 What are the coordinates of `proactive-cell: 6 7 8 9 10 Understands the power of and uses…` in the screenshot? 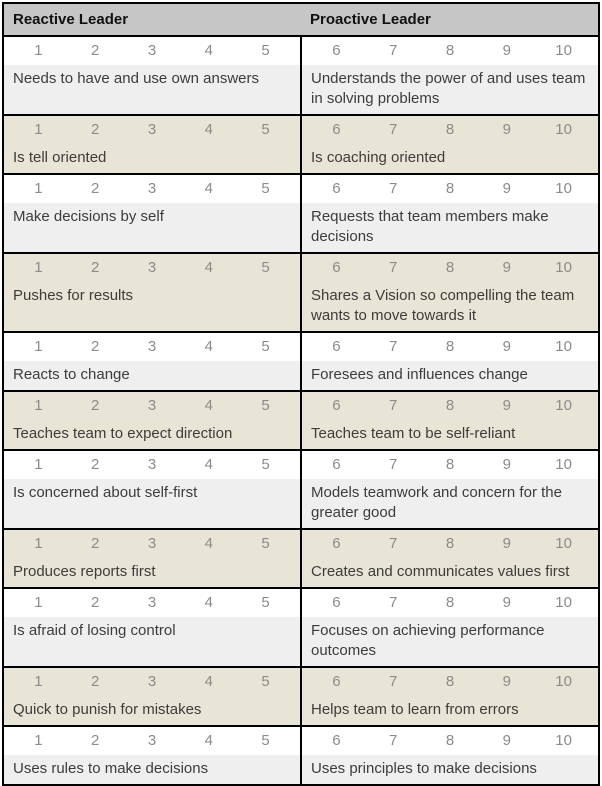 It's located at (450, 75).